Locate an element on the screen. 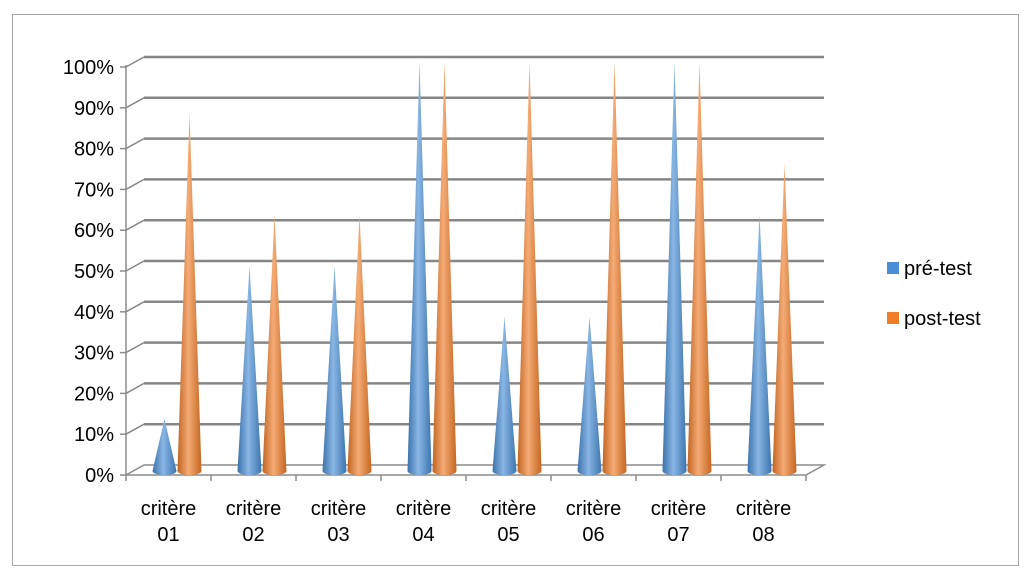 The width and height of the screenshot is (1024, 571). x-category-label: critère 03 is located at coordinates (339, 522).